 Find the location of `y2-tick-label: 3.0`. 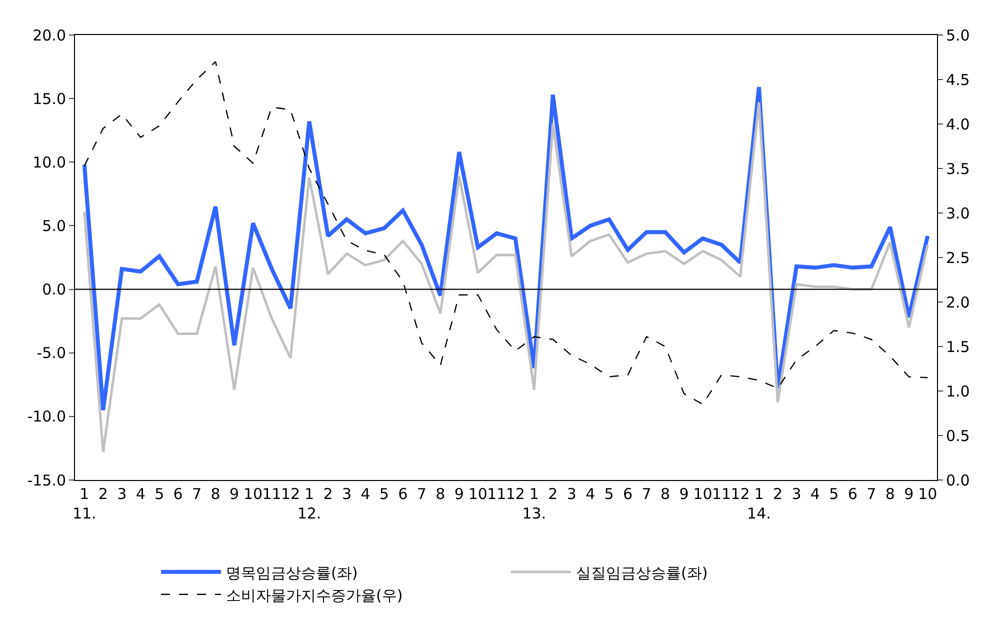

y2-tick-label: 3.0 is located at coordinates (958, 213).